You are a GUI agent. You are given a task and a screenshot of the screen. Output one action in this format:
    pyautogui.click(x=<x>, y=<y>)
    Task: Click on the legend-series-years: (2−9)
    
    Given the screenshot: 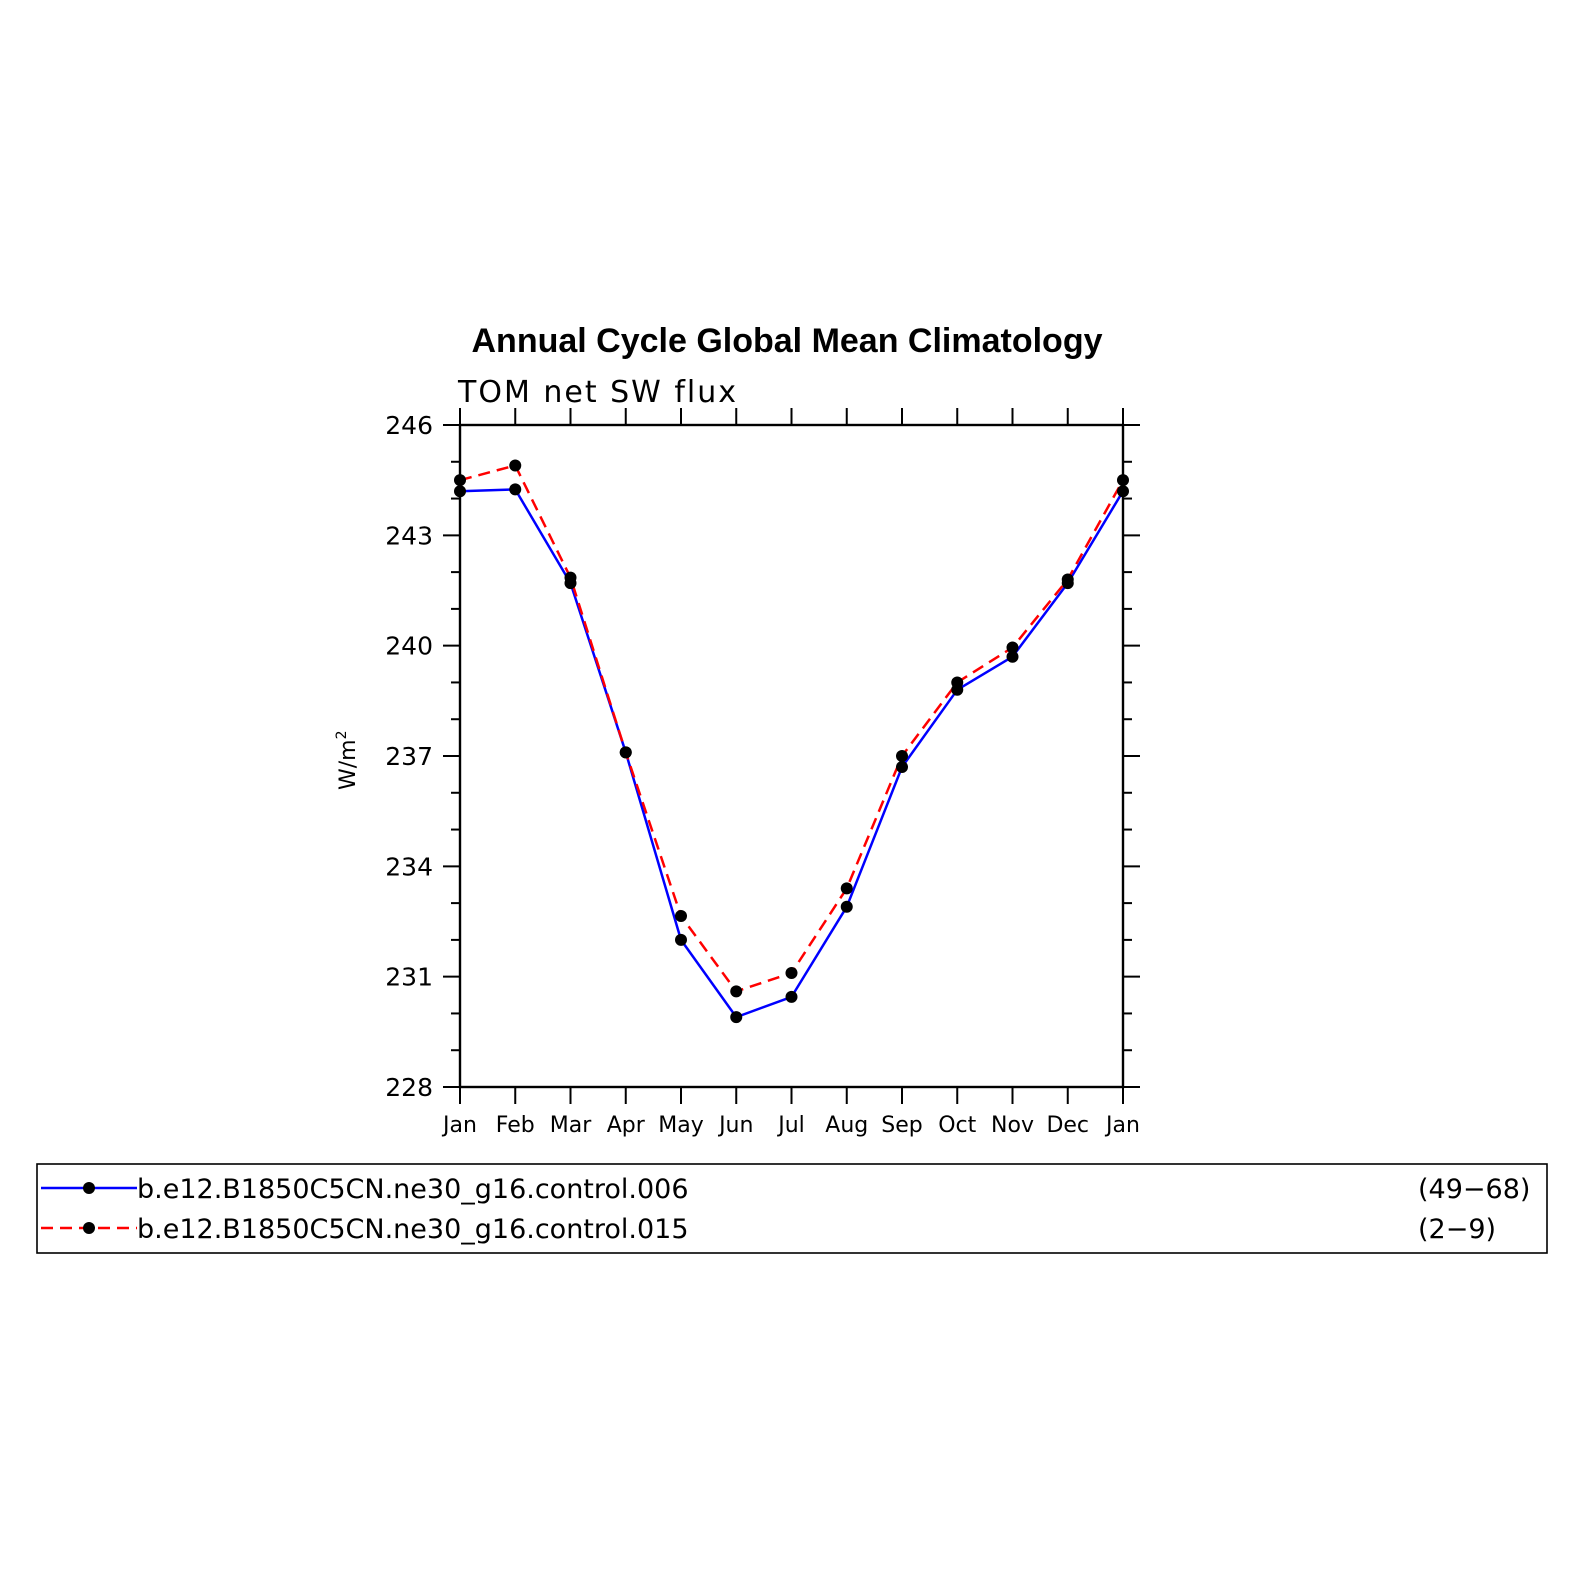 What is the action you would take?
    pyautogui.click(x=1457, y=1229)
    